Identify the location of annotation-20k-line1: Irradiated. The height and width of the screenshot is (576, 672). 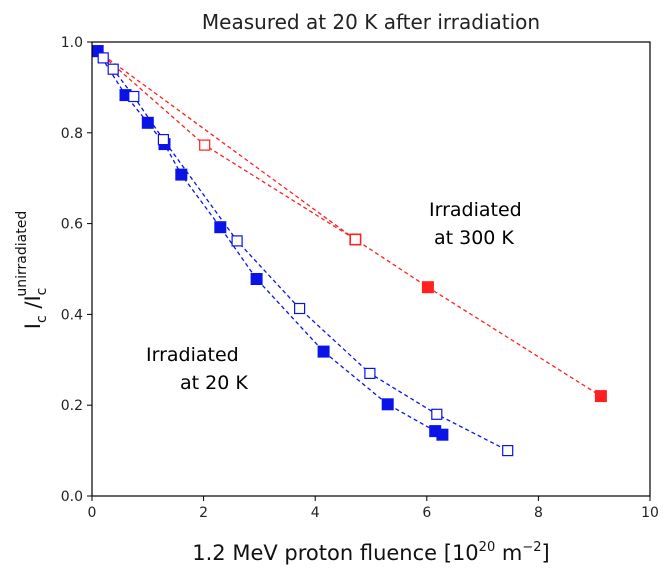
(192, 355).